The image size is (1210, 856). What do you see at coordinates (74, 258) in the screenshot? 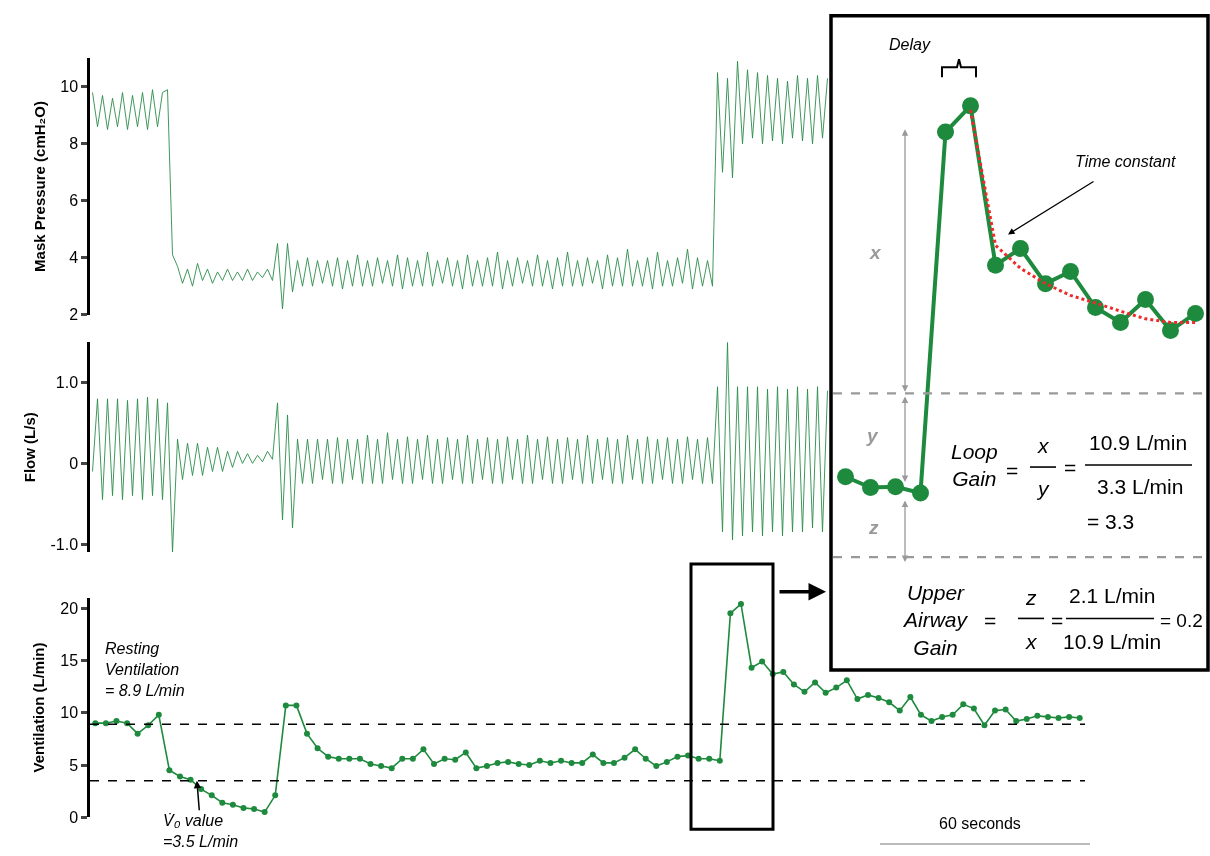
I see `y-tick-label: 4` at bounding box center [74, 258].